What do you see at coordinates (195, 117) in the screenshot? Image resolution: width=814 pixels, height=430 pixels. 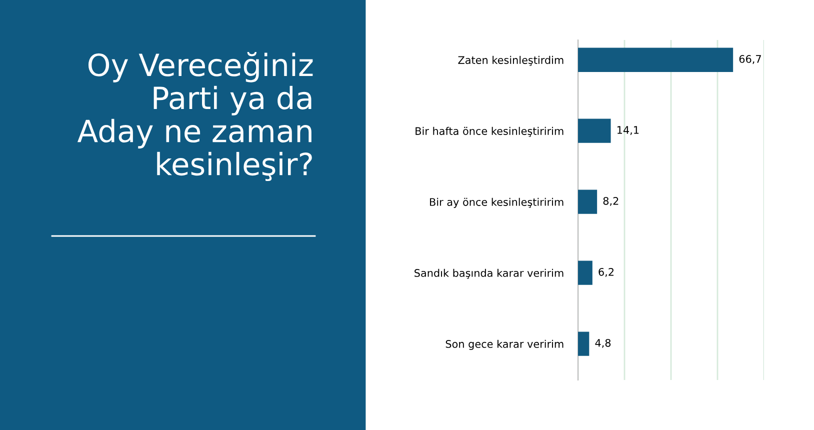 I see `text: Oy Vereceğiniz Parti ya da Aday ne zaman kesinleşir?` at bounding box center [195, 117].